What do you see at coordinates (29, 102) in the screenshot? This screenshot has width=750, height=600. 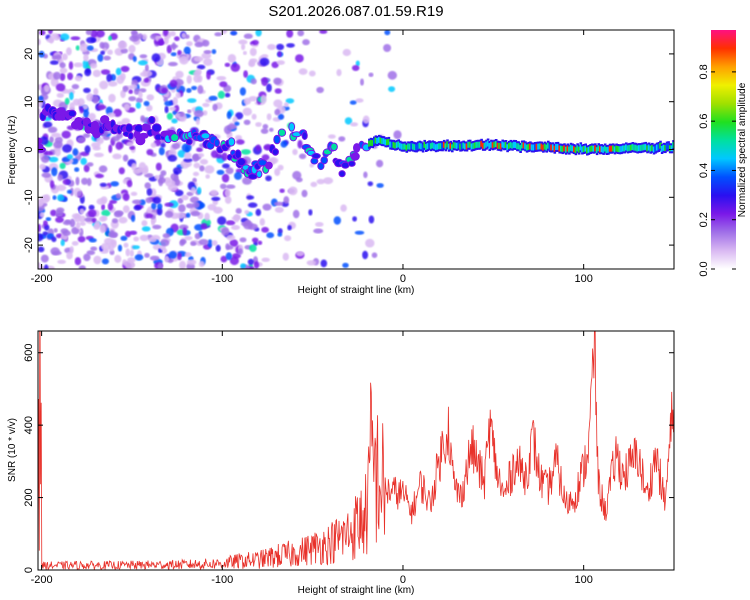 I see `heatmap-y-tick-label: 10` at bounding box center [29, 102].